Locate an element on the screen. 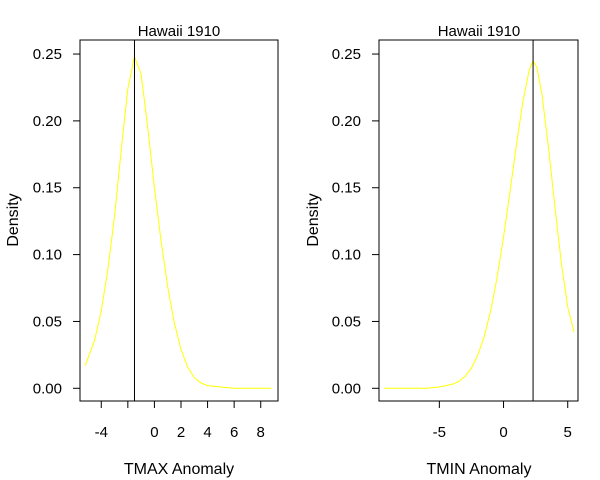 This screenshot has width=600, height=480. x-axis-label: TMIN Anomaly is located at coordinates (479, 469).